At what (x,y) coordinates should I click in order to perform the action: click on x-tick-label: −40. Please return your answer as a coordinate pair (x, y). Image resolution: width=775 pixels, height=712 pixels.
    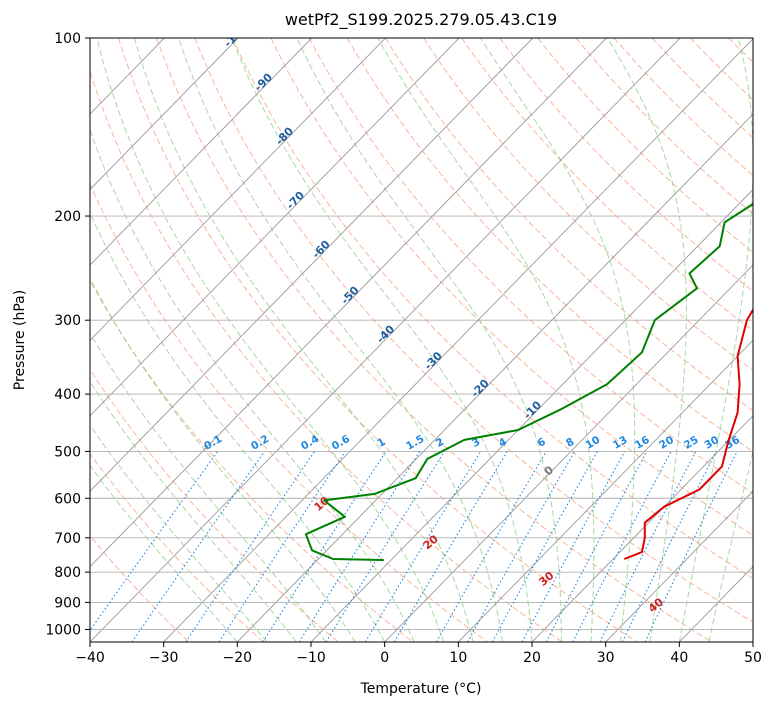
    Looking at the image, I should click on (90, 658).